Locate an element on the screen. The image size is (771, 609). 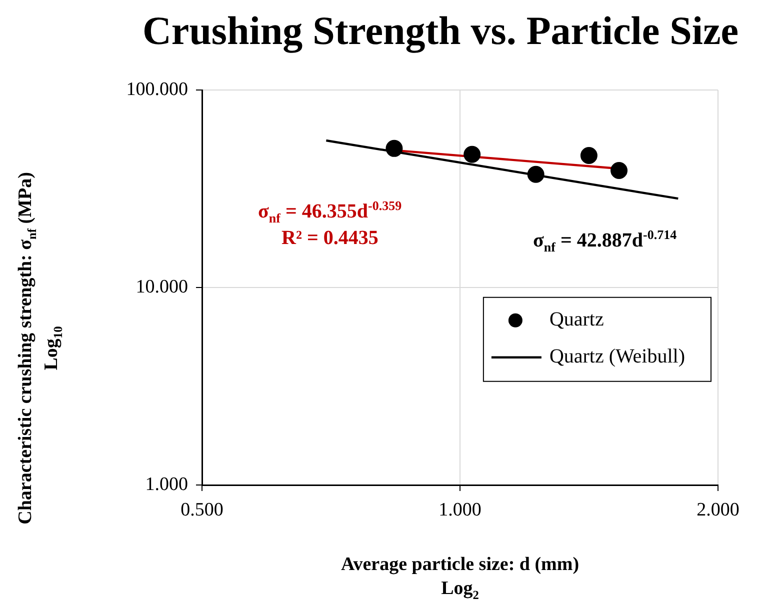
annotation: σ$_{nf}$ = 46.355d$^{-0.359}$ is located at coordinates (330, 212).